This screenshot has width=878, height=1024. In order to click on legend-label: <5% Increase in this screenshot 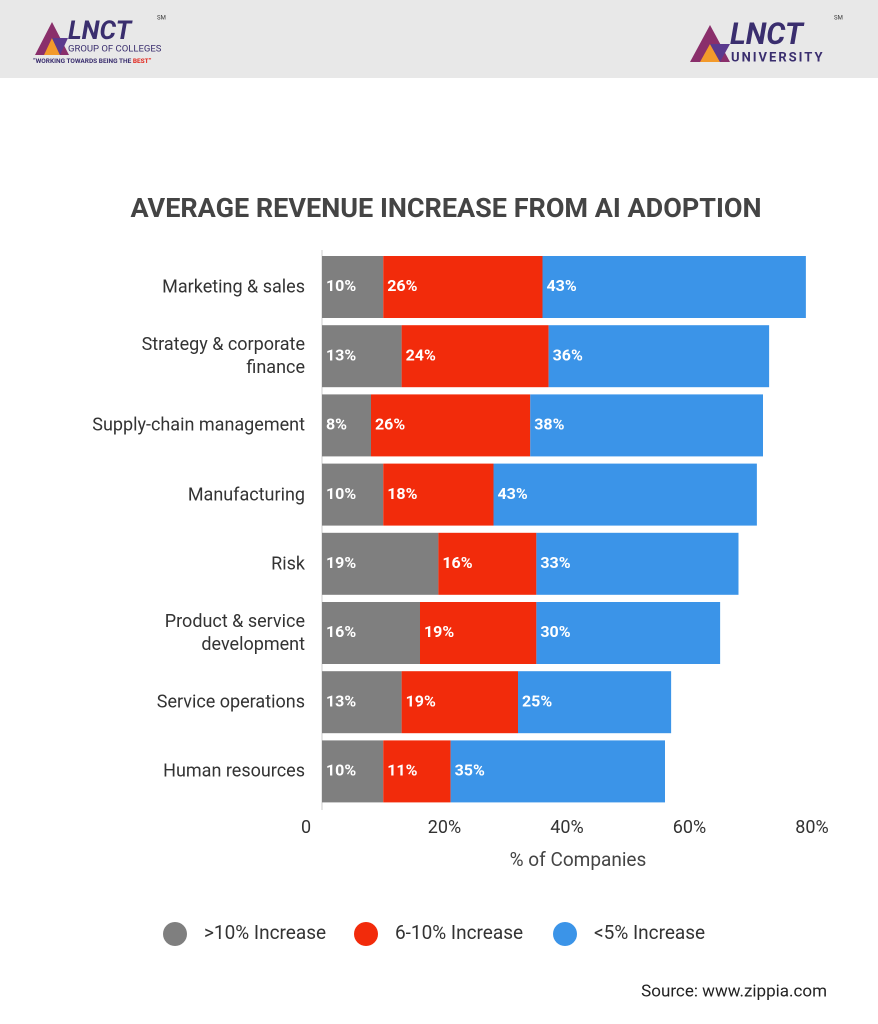, I will do `click(649, 932)`.